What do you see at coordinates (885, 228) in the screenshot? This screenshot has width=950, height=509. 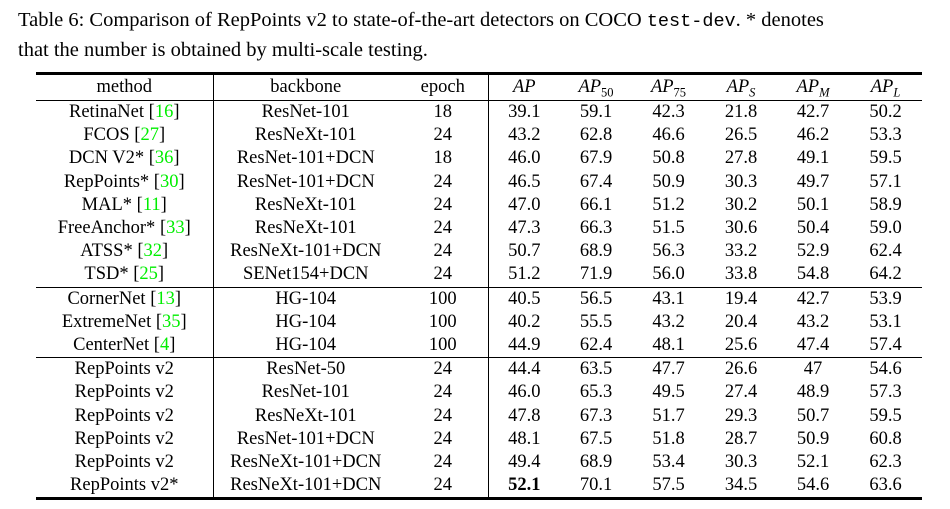 I see `ap-value-cell: 59.0` at bounding box center [885, 228].